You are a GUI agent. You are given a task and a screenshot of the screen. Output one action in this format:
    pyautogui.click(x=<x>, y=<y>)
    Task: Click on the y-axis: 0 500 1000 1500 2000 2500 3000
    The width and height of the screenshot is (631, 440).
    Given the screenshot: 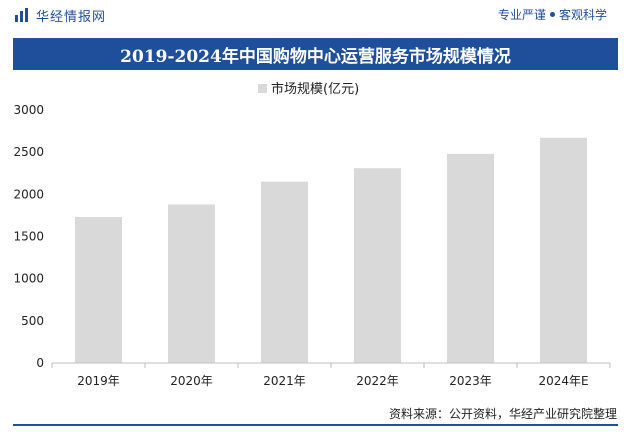 What is the action you would take?
    pyautogui.click(x=28, y=236)
    